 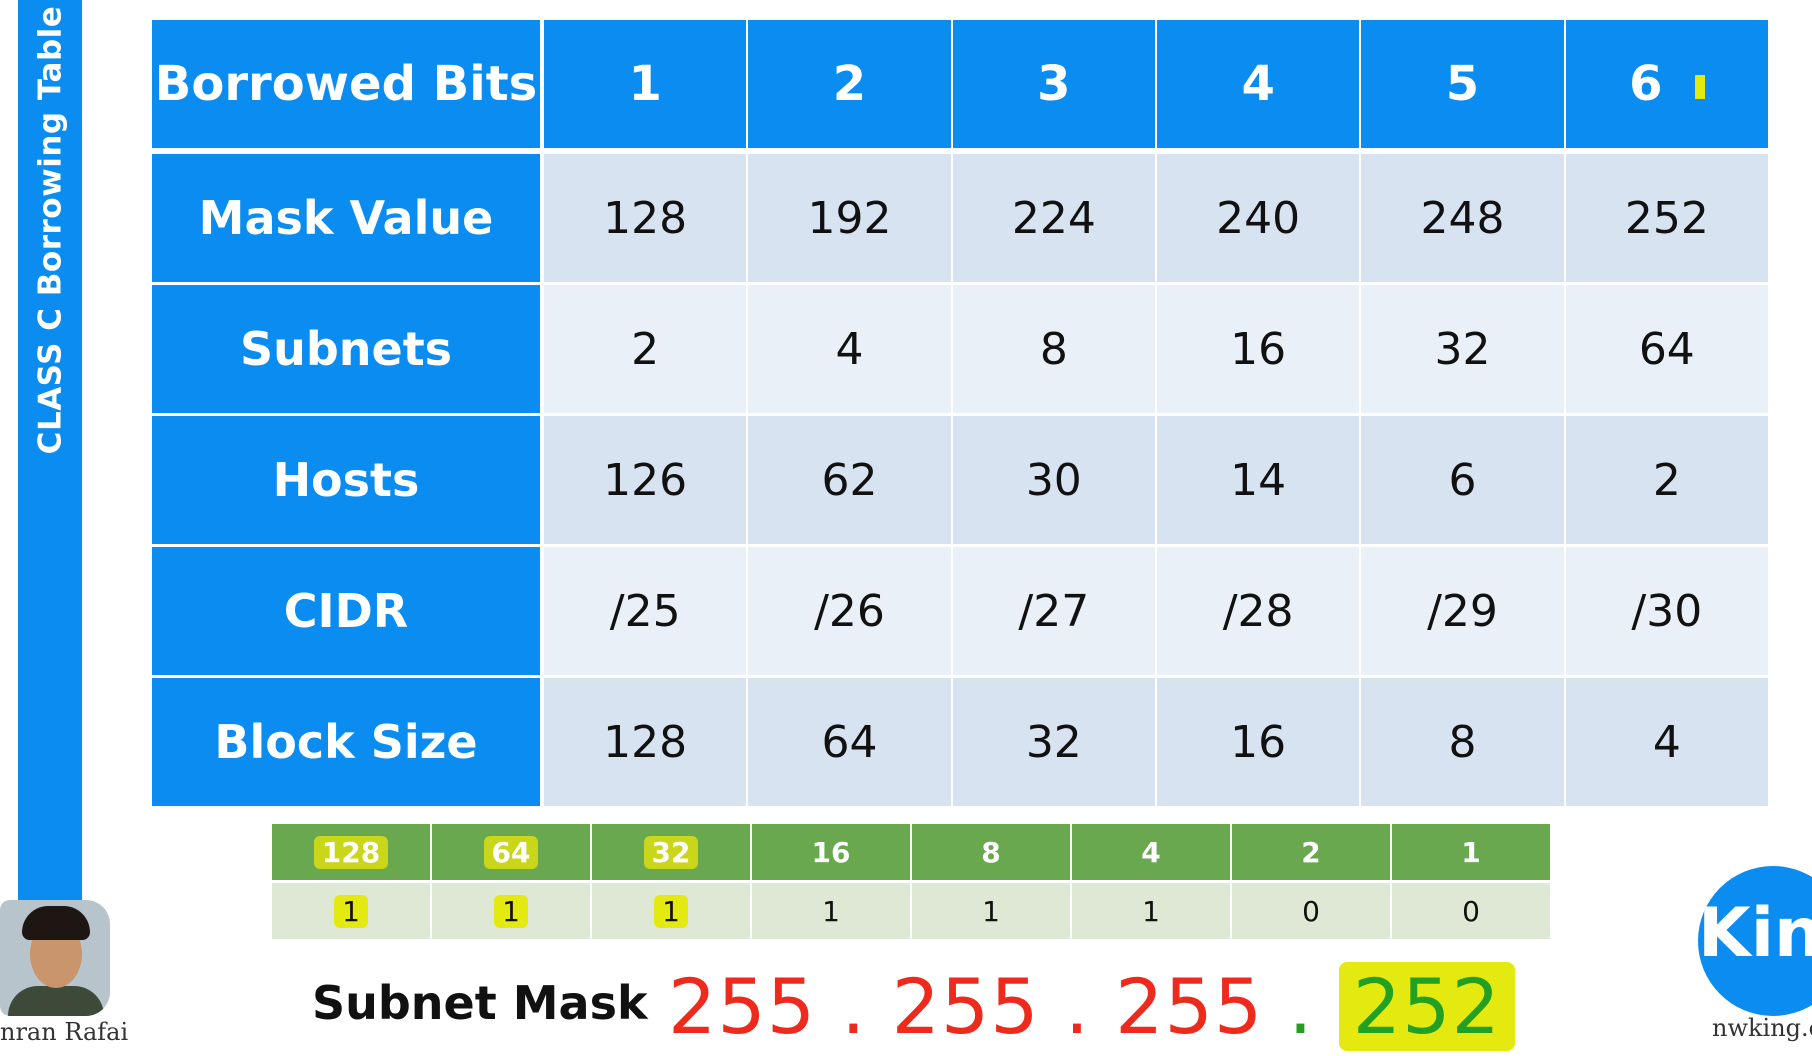 What do you see at coordinates (1463, 87) in the screenshot?
I see `borrowed-bits-cell: 5` at bounding box center [1463, 87].